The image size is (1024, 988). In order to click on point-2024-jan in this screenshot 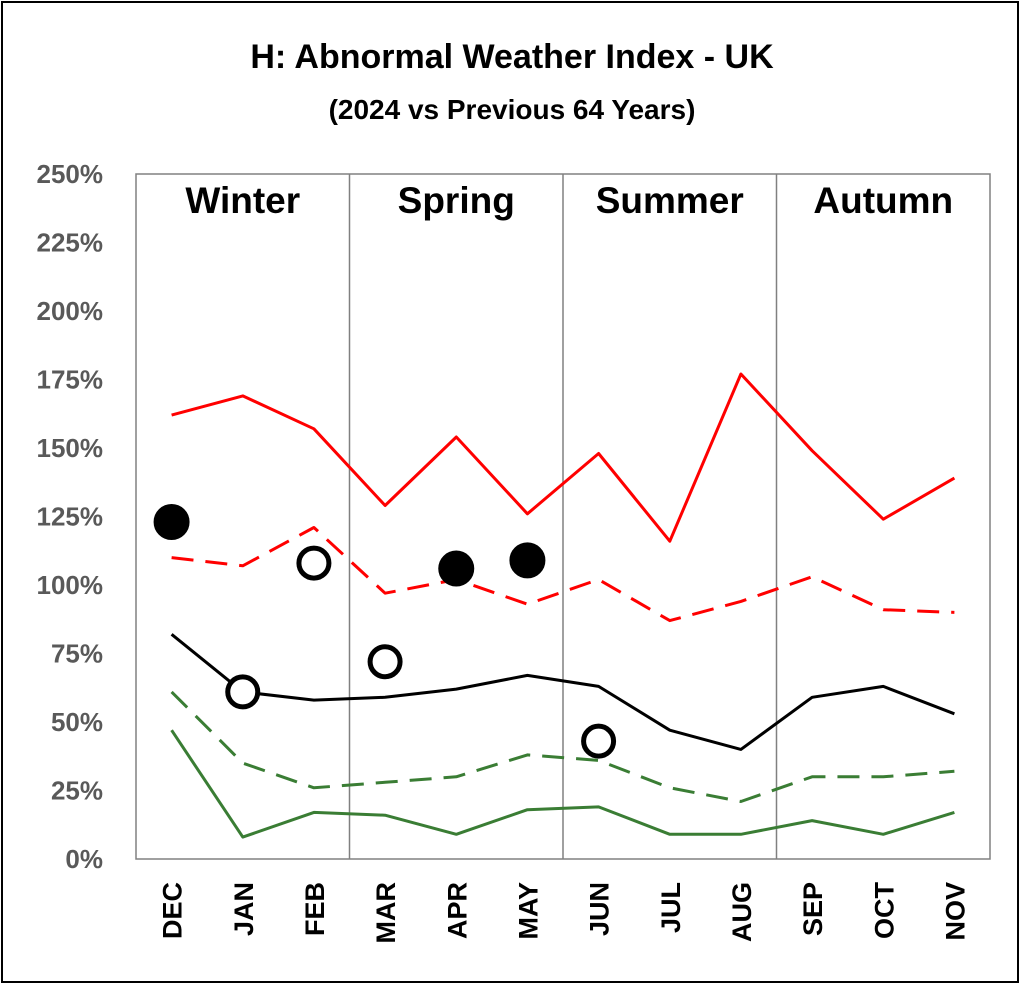, I will do `click(243, 692)`.